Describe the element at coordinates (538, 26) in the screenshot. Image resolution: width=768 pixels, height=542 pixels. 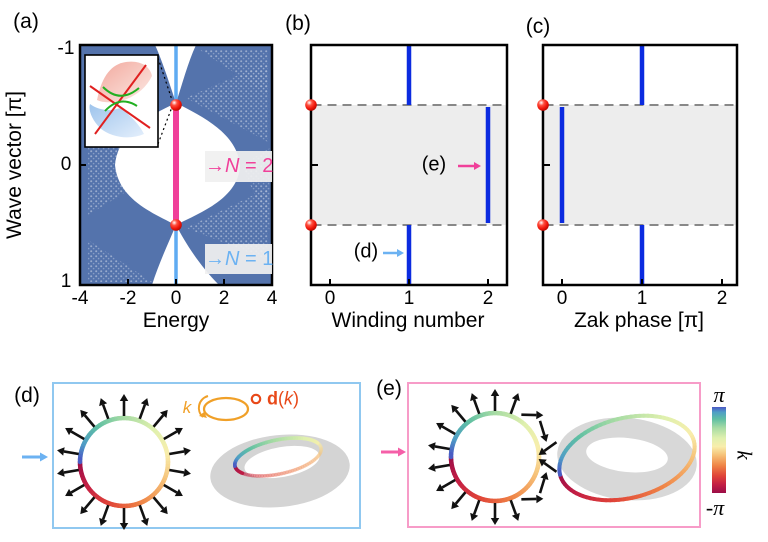
I see `panel-label-c: (c)` at that location.